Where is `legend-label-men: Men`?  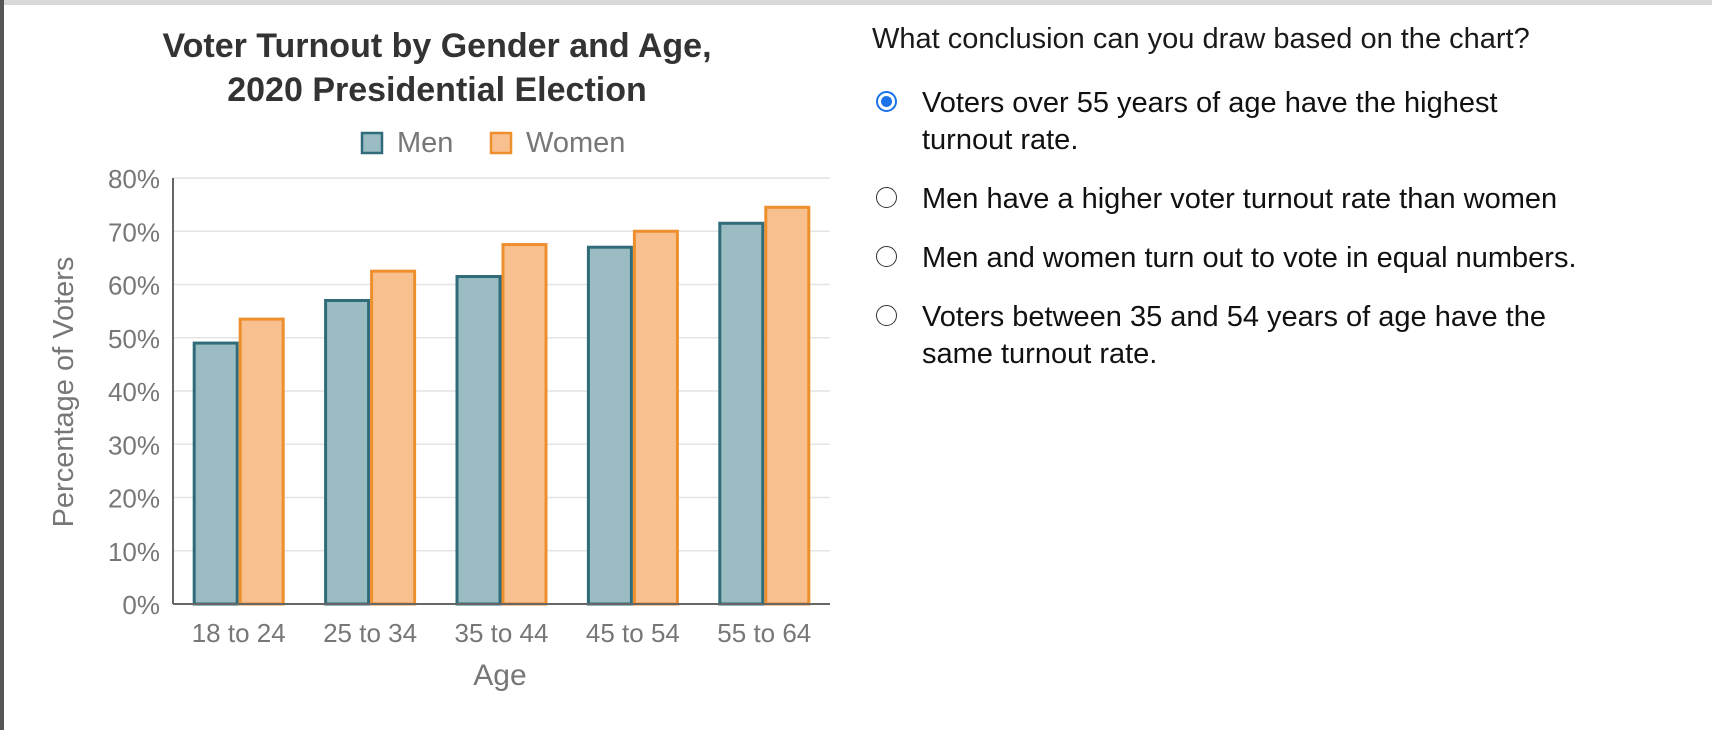
legend-label-men: Men is located at coordinates (425, 143).